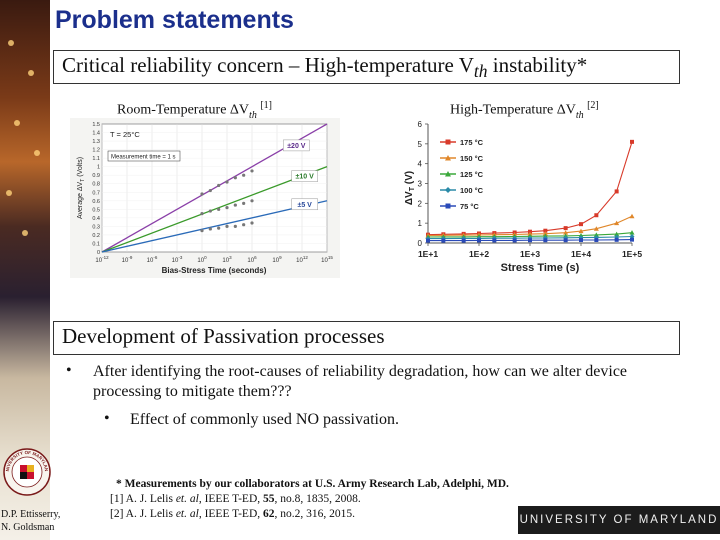 This screenshot has width=720, height=540. What do you see at coordinates (174, 20) in the screenshot?
I see `slide-title: Problem statements` at bounding box center [174, 20].